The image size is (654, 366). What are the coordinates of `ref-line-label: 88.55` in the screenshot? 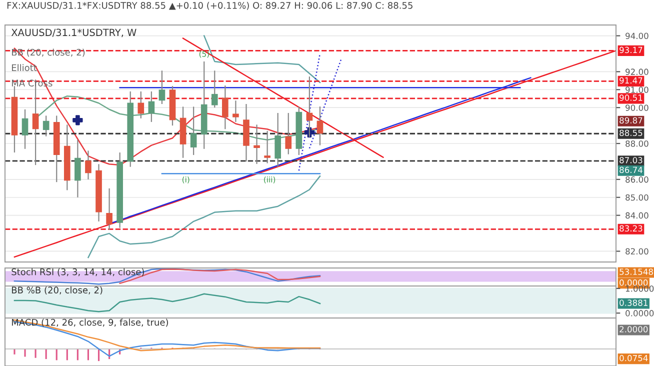 It's located at (631, 133).